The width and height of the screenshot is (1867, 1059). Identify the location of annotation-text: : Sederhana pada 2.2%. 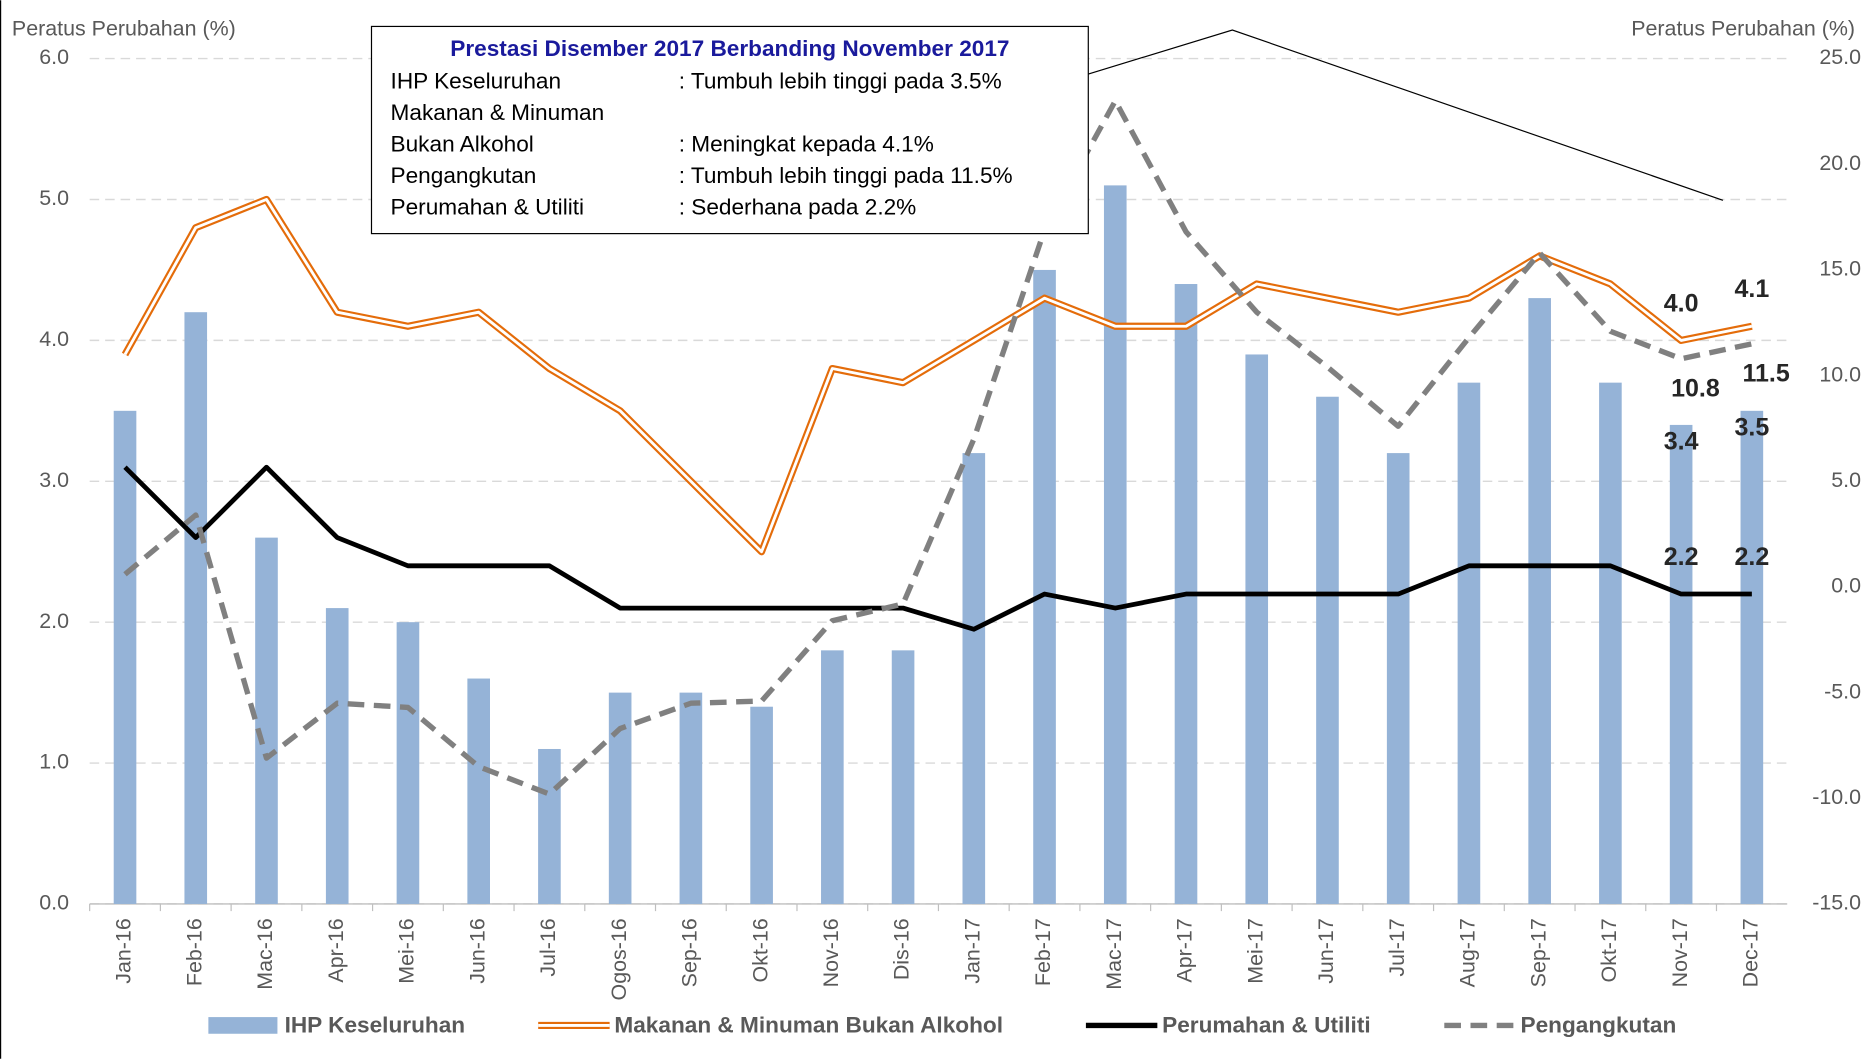
(798, 207).